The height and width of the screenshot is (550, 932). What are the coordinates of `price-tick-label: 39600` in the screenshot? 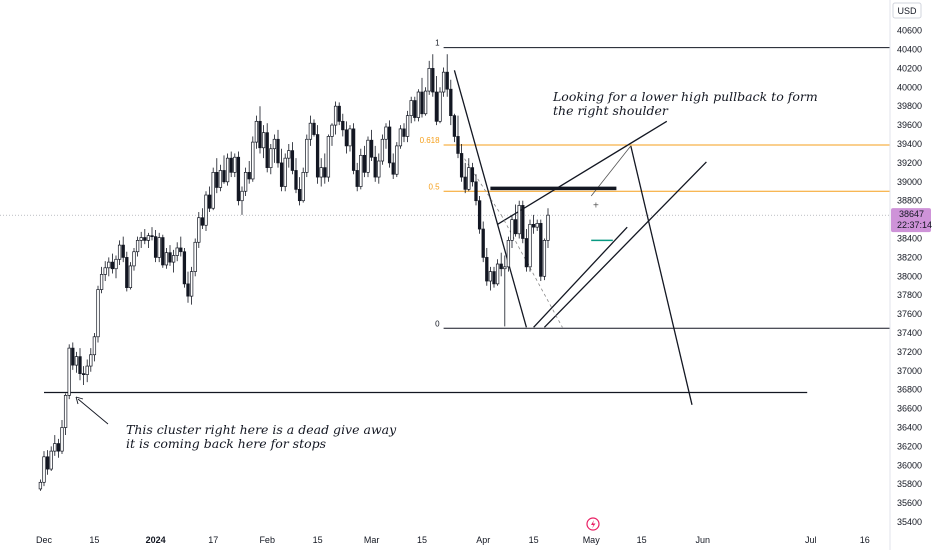 It's located at (909, 125).